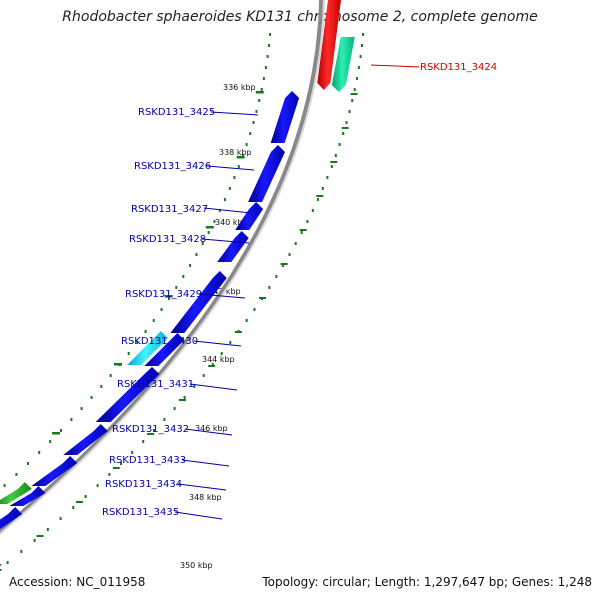 The image size is (600, 600). I want to click on gene-rskd131_3434b, so click(27, 496).